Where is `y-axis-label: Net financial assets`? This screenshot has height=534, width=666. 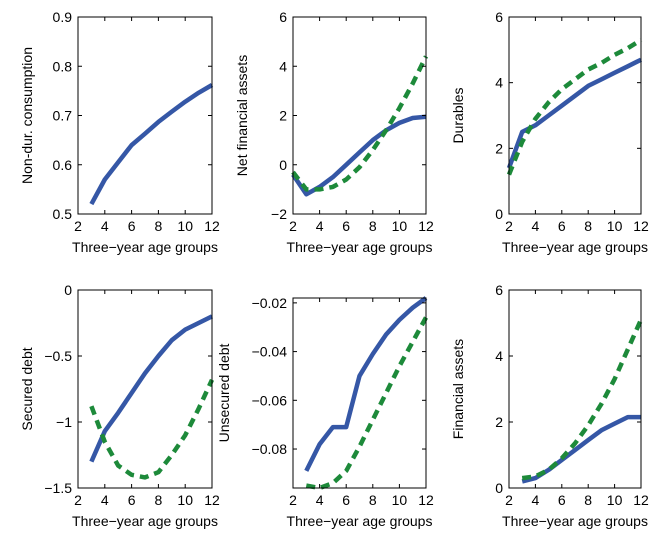
y-axis-label: Net financial assets is located at coordinates (242, 115).